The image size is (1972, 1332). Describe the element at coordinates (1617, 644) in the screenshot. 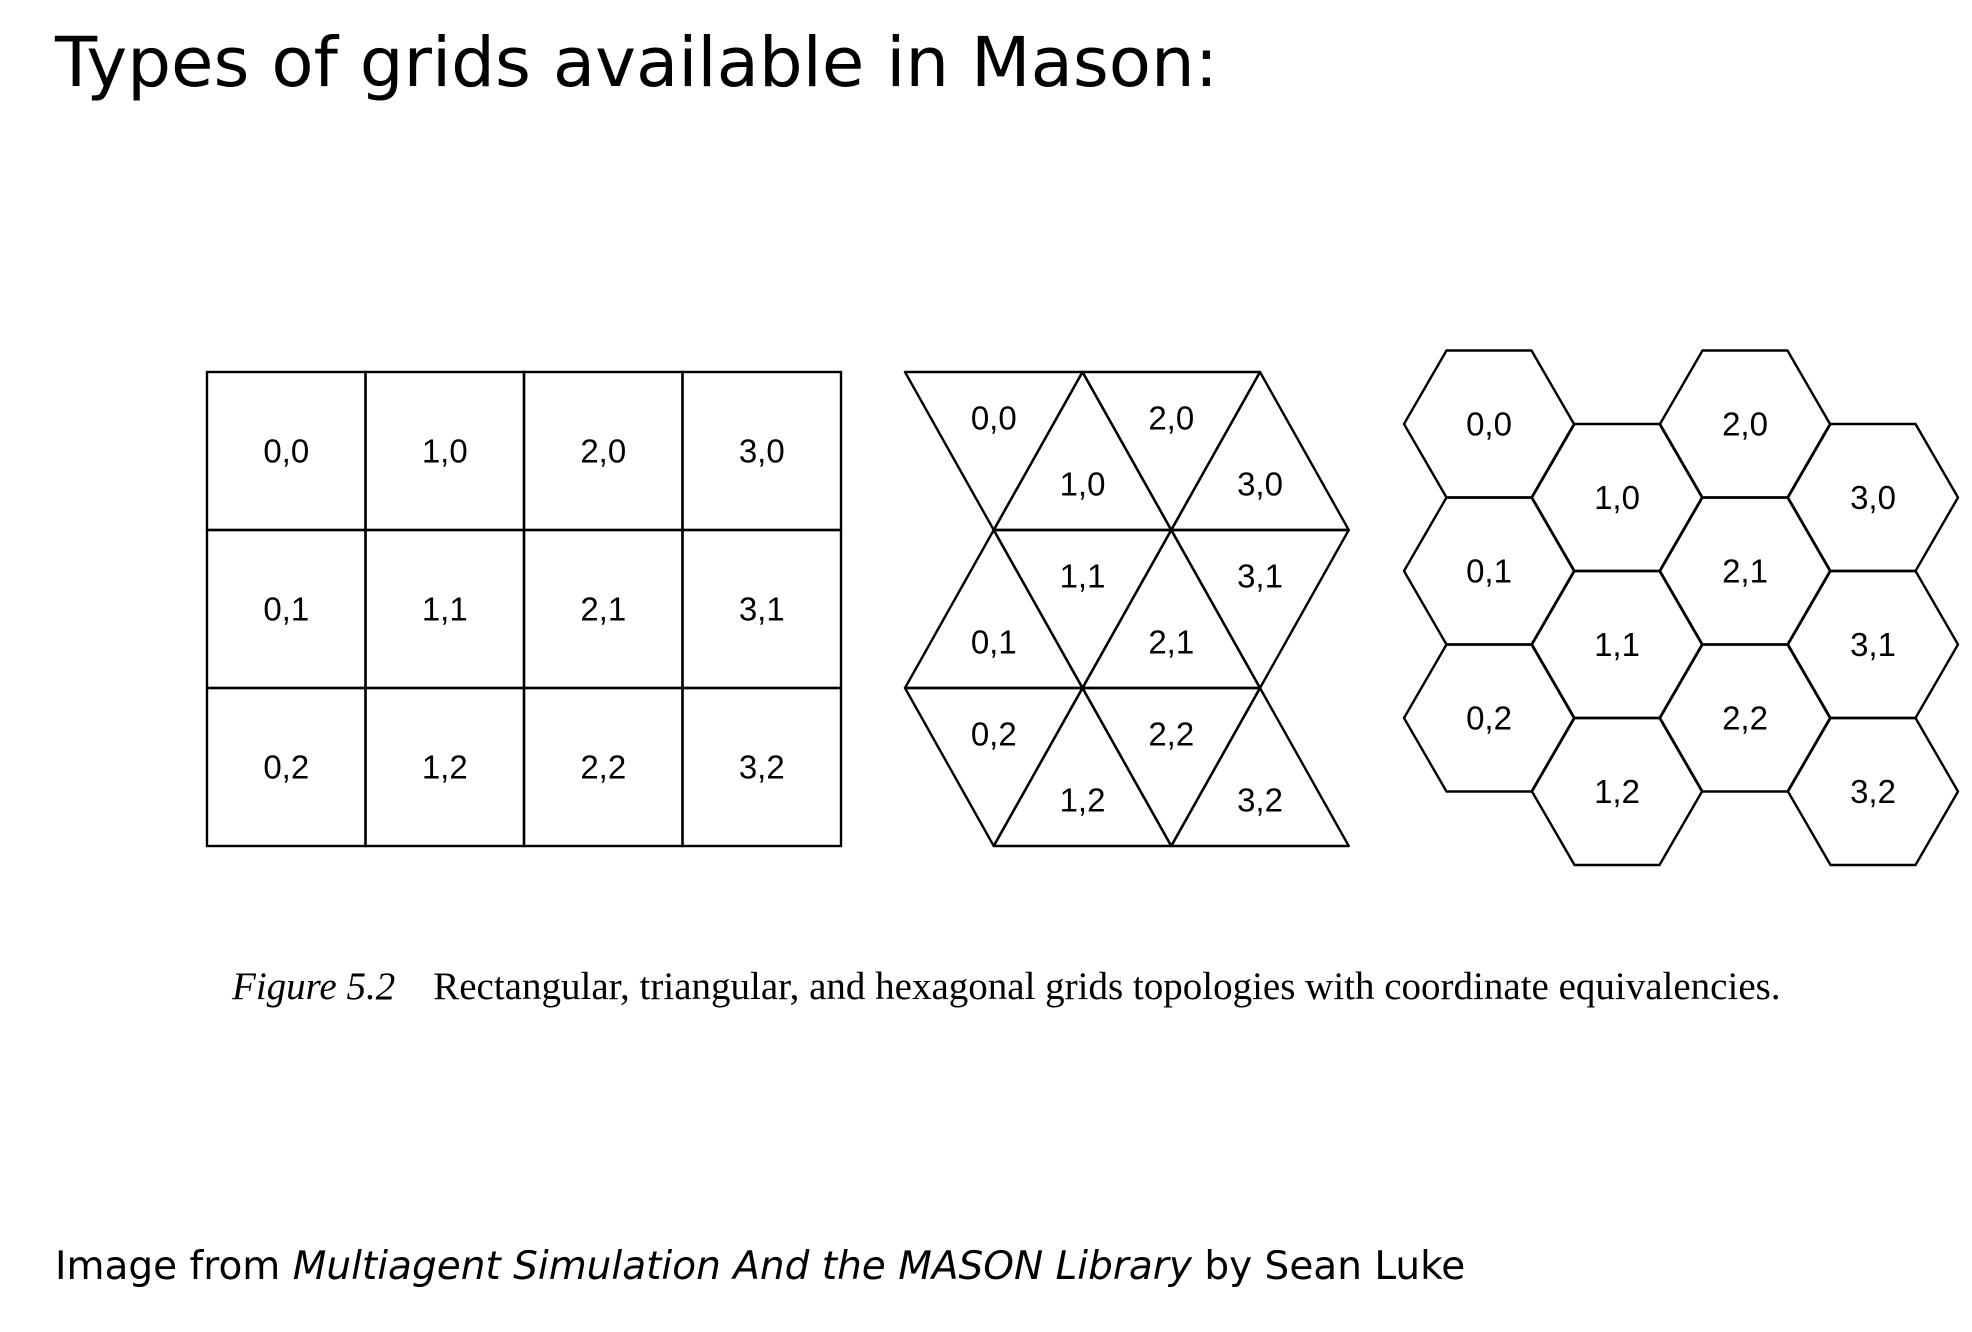

I see `hex-grid-cell-label: 1,1` at that location.